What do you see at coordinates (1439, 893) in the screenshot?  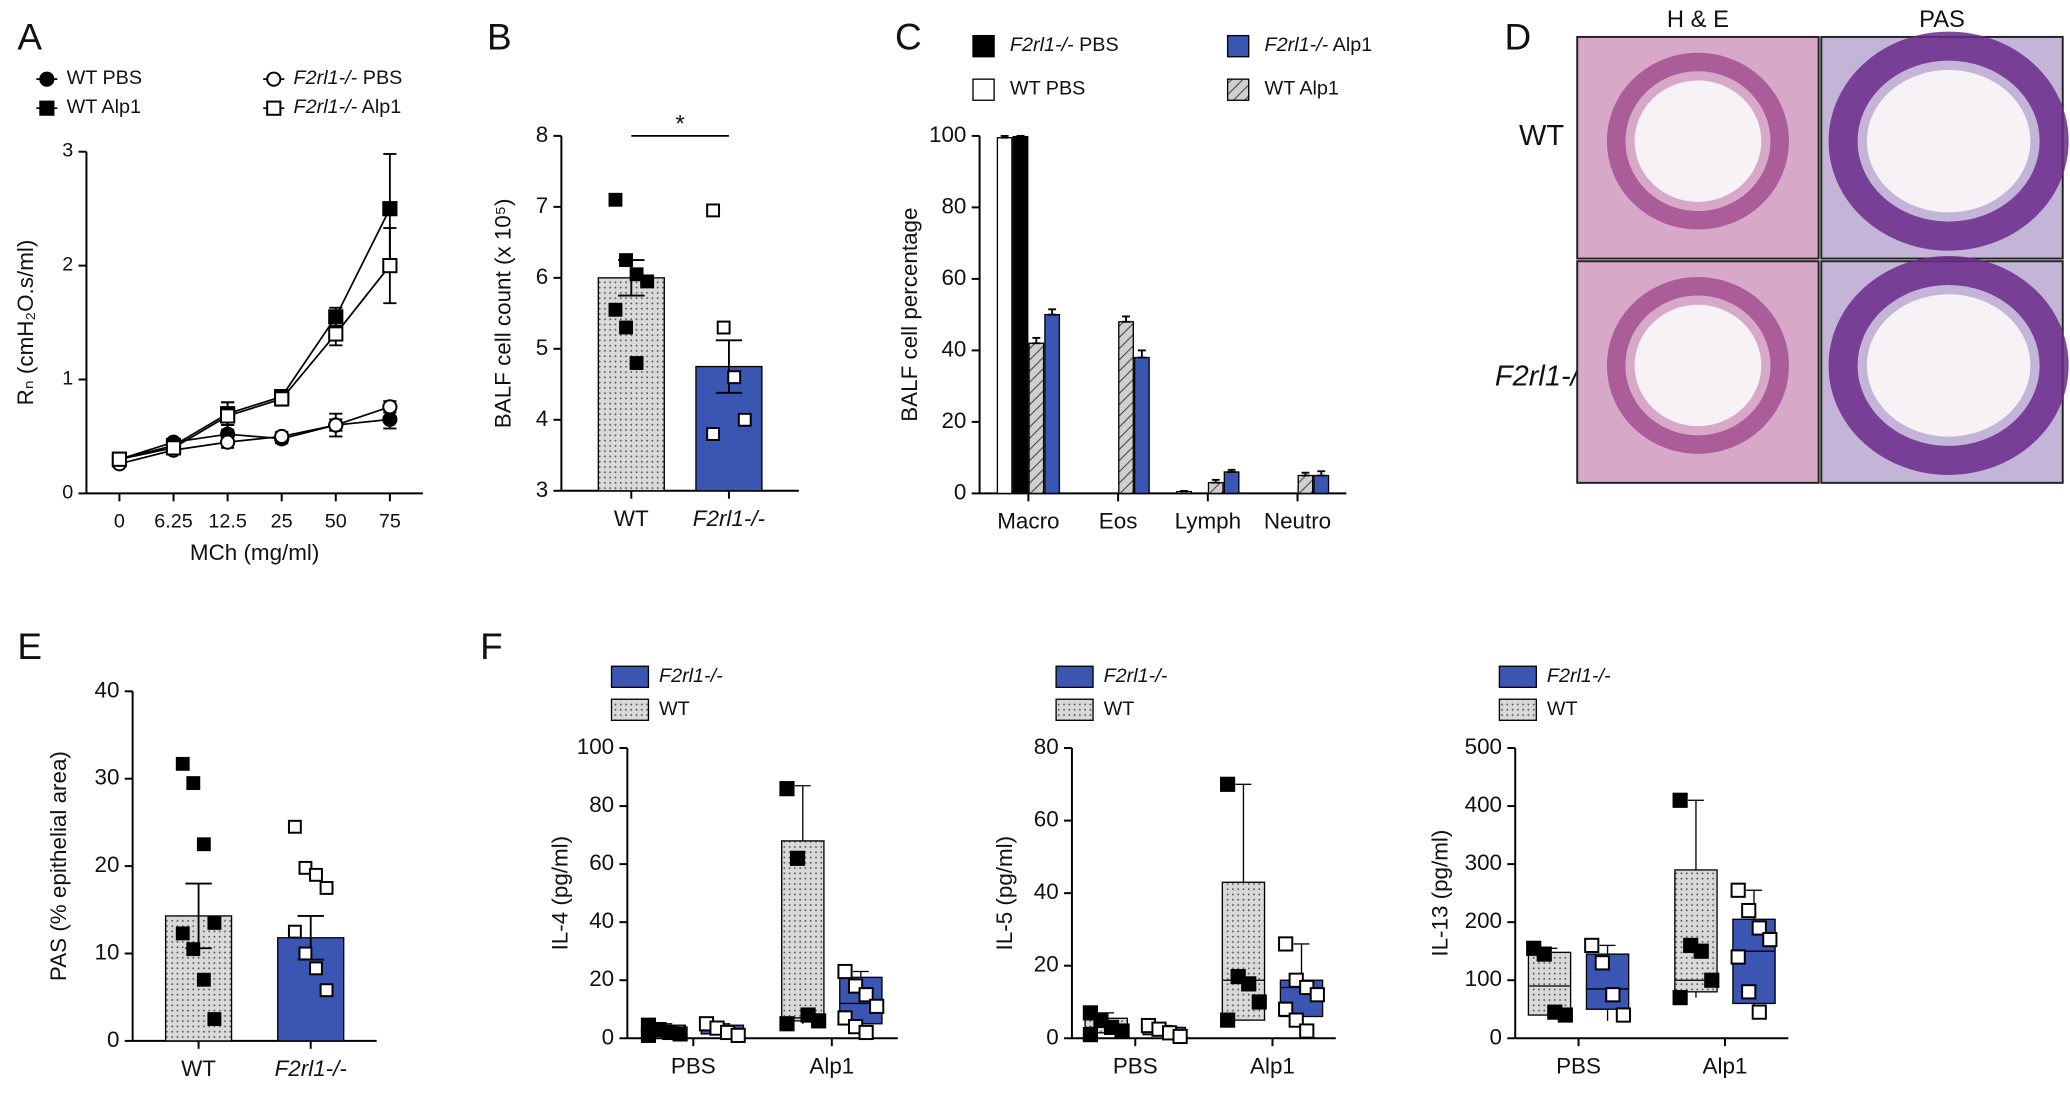 I see `y-axis-label: IL-13 (pg/ml)` at bounding box center [1439, 893].